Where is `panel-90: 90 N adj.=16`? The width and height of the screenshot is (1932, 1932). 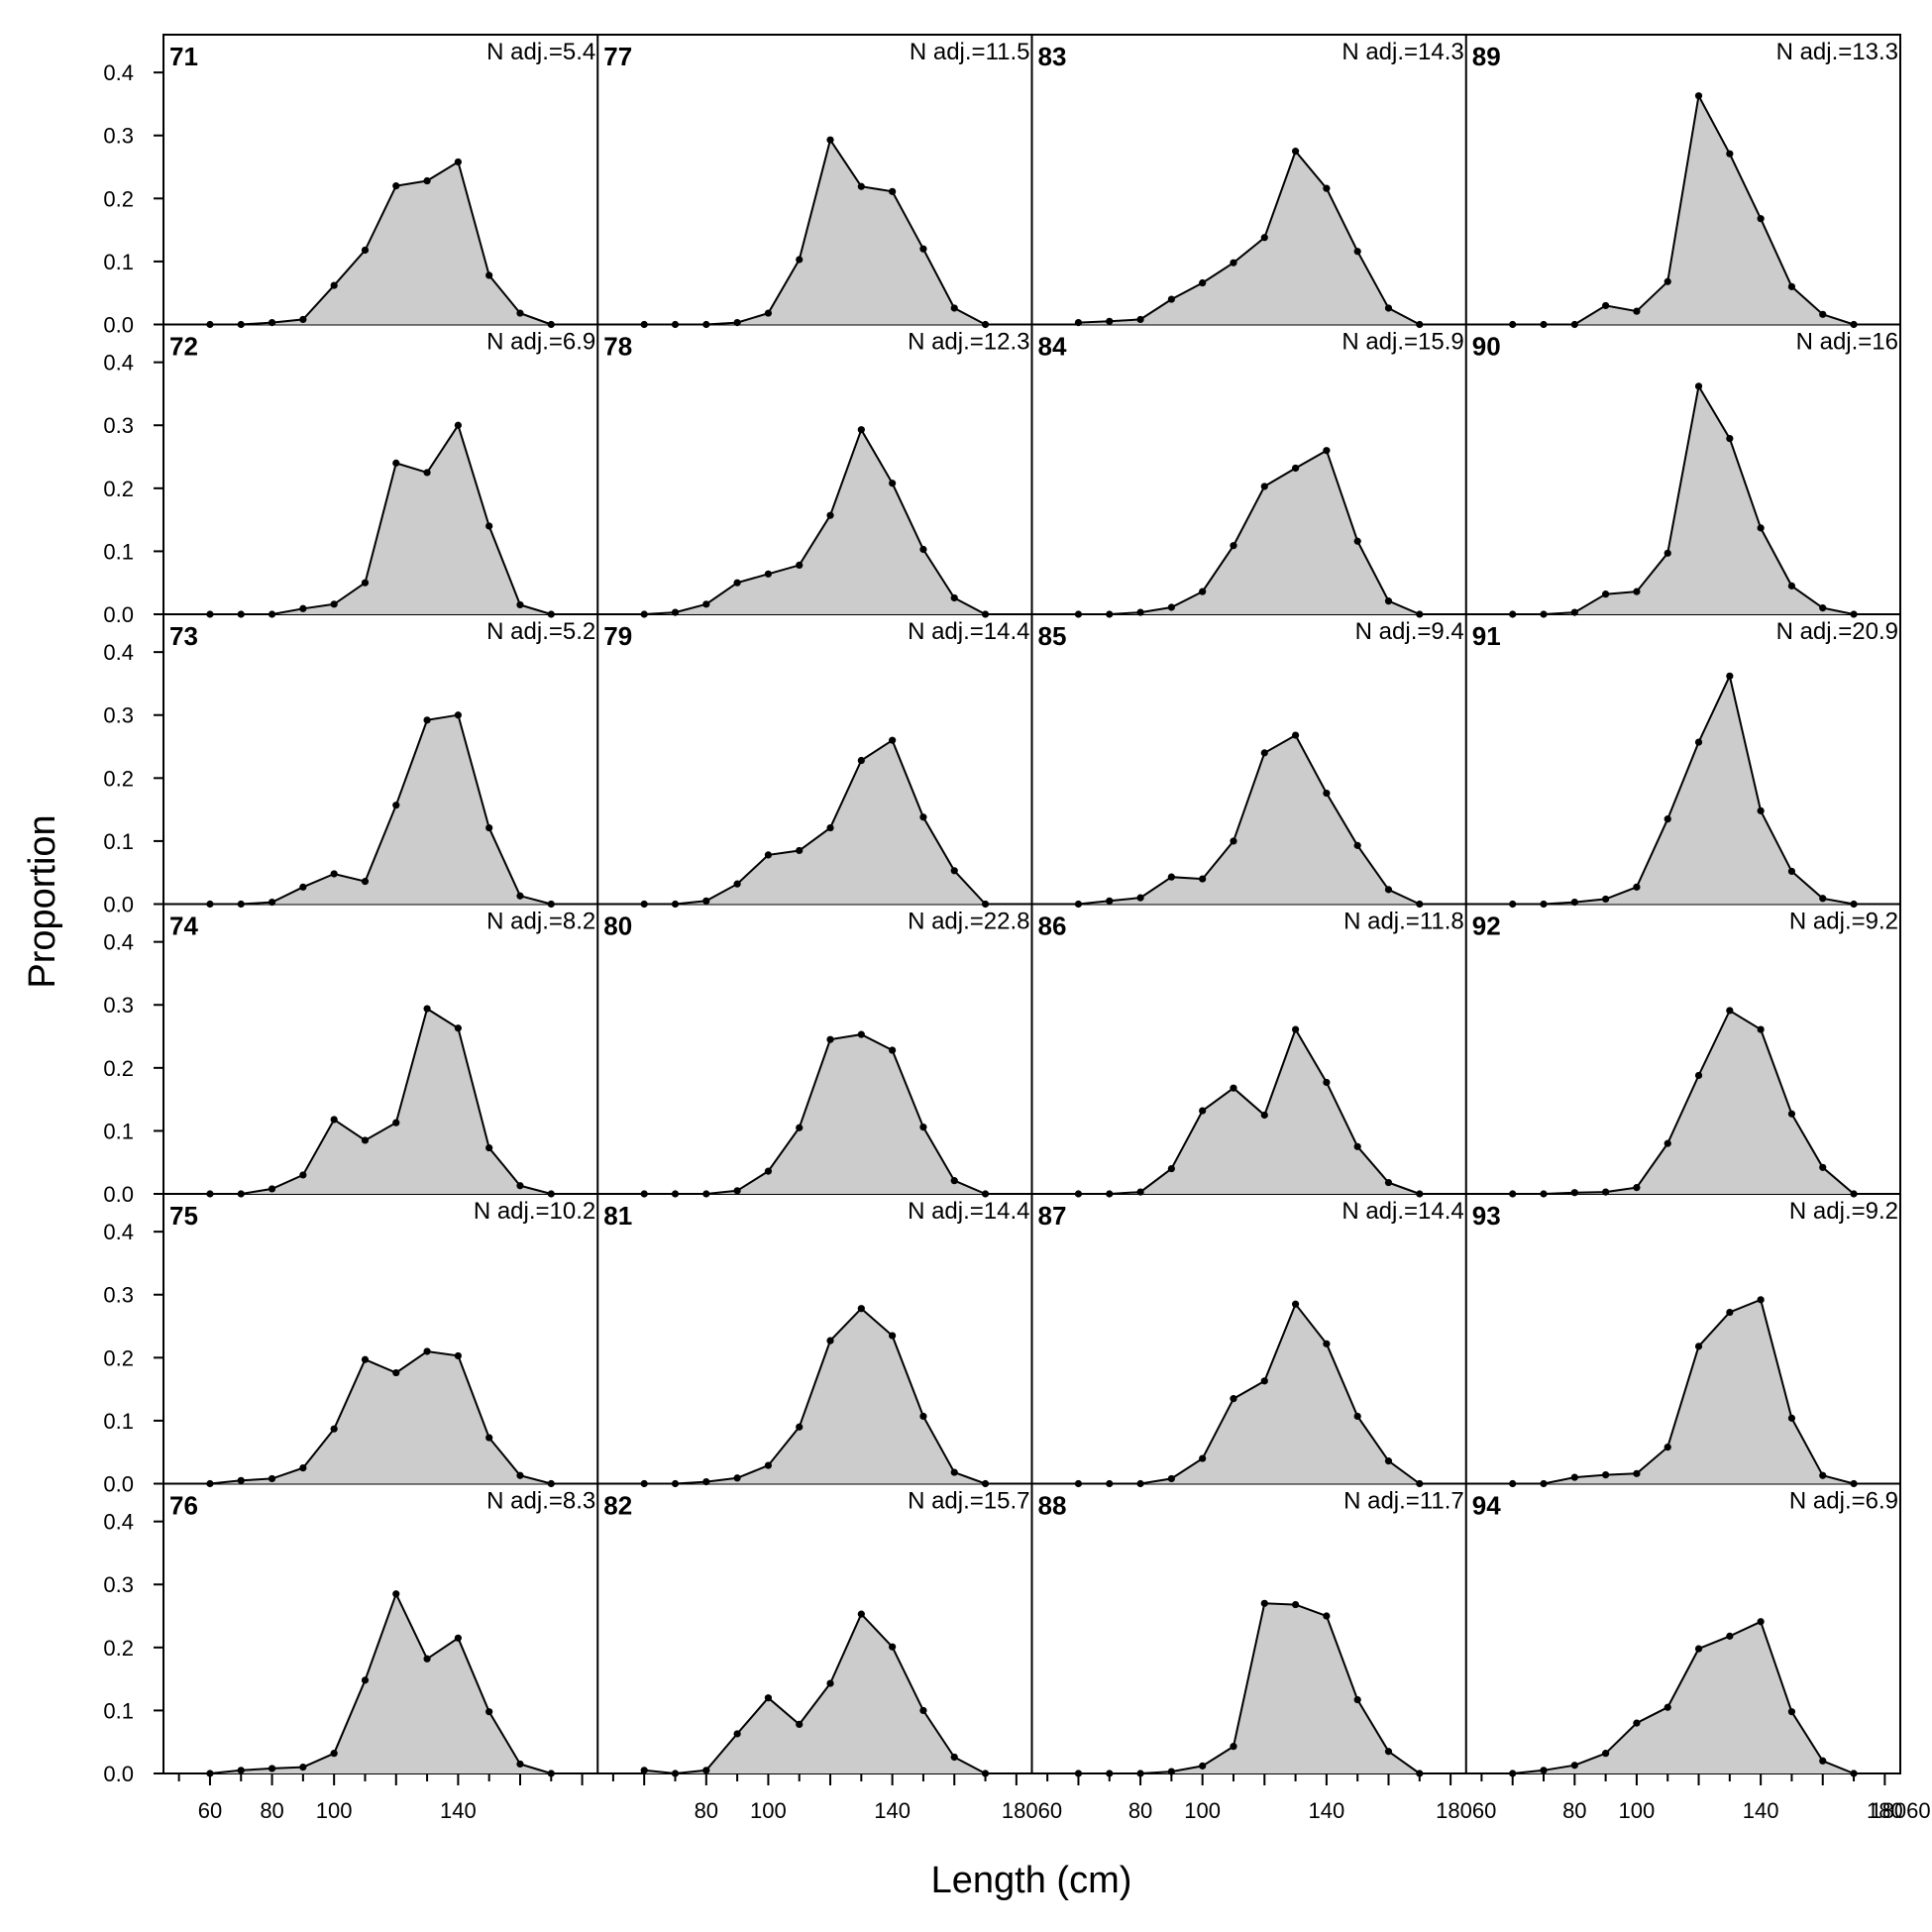 panel-90: 90 N adj.=16 is located at coordinates (1685, 473).